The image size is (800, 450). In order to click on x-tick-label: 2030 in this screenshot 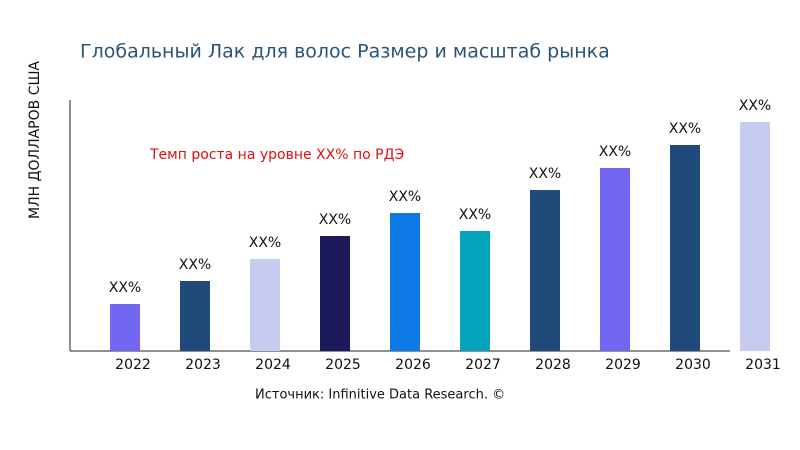, I will do `click(693, 365)`.